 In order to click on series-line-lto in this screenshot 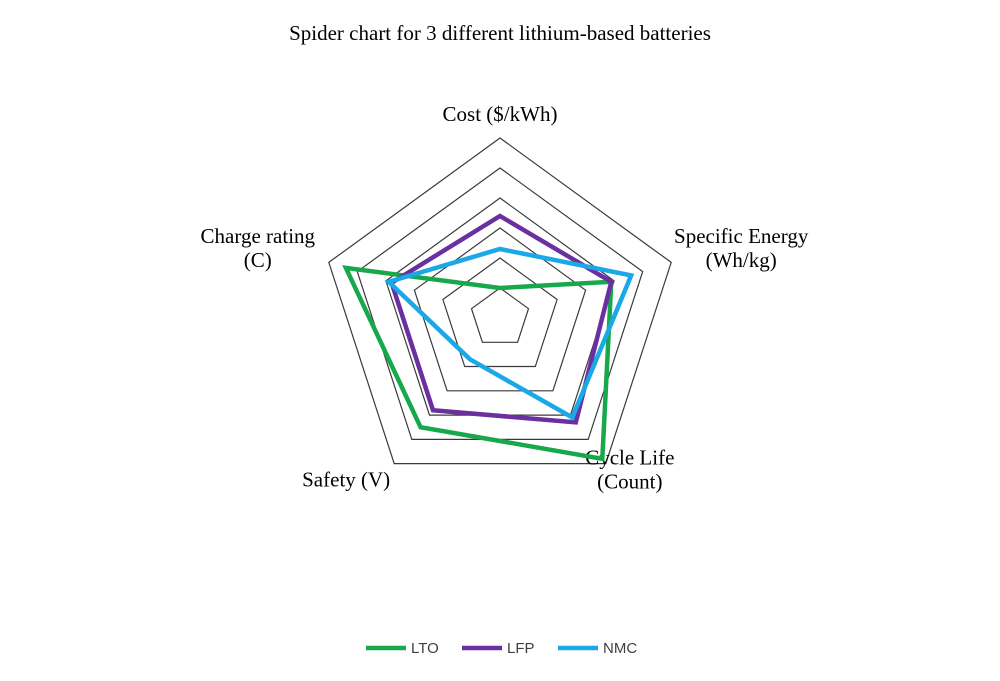, I will do `click(478, 363)`.